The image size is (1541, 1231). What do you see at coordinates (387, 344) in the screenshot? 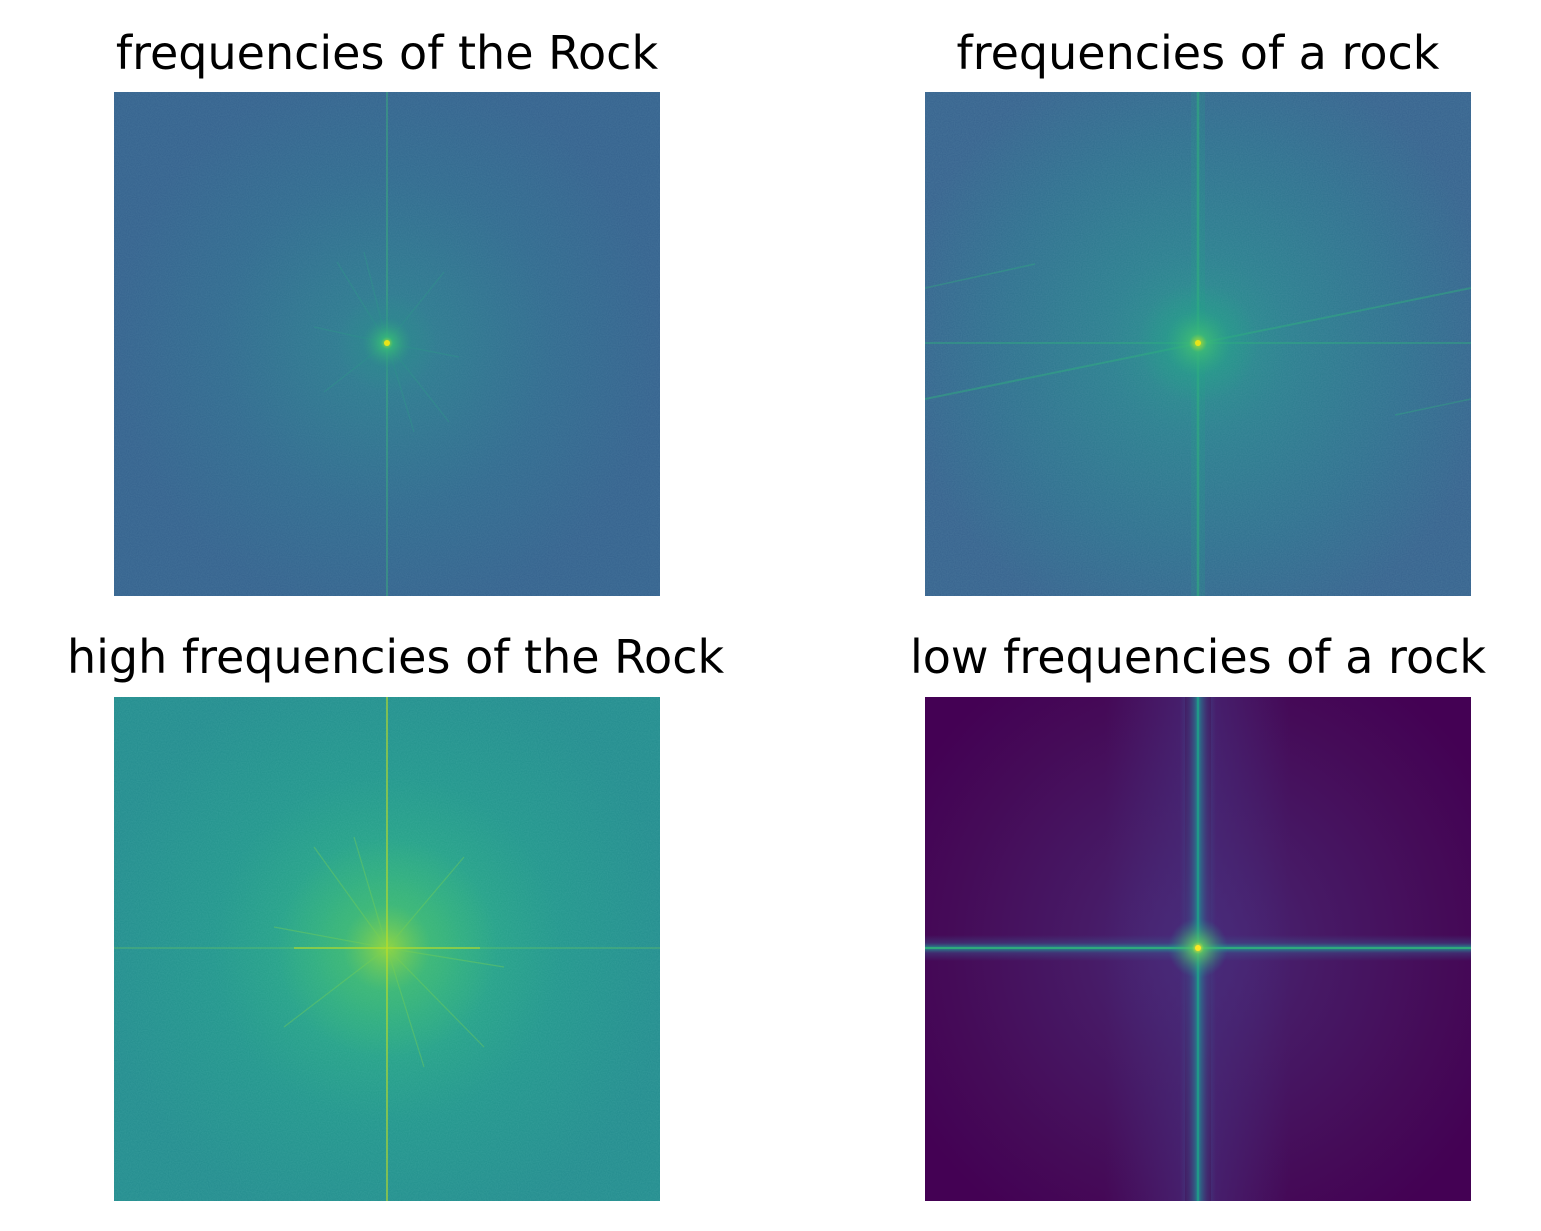
I see `fft-spectrum-rock` at bounding box center [387, 344].